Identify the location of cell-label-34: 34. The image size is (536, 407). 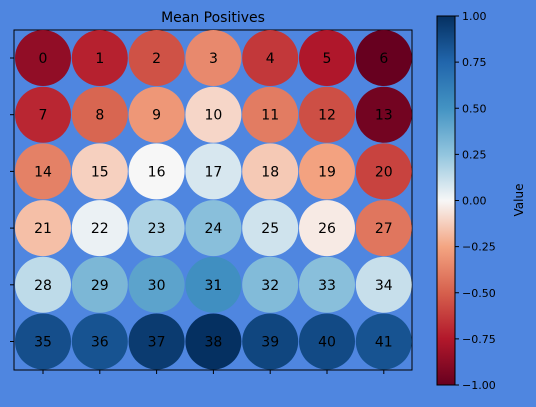
(384, 286).